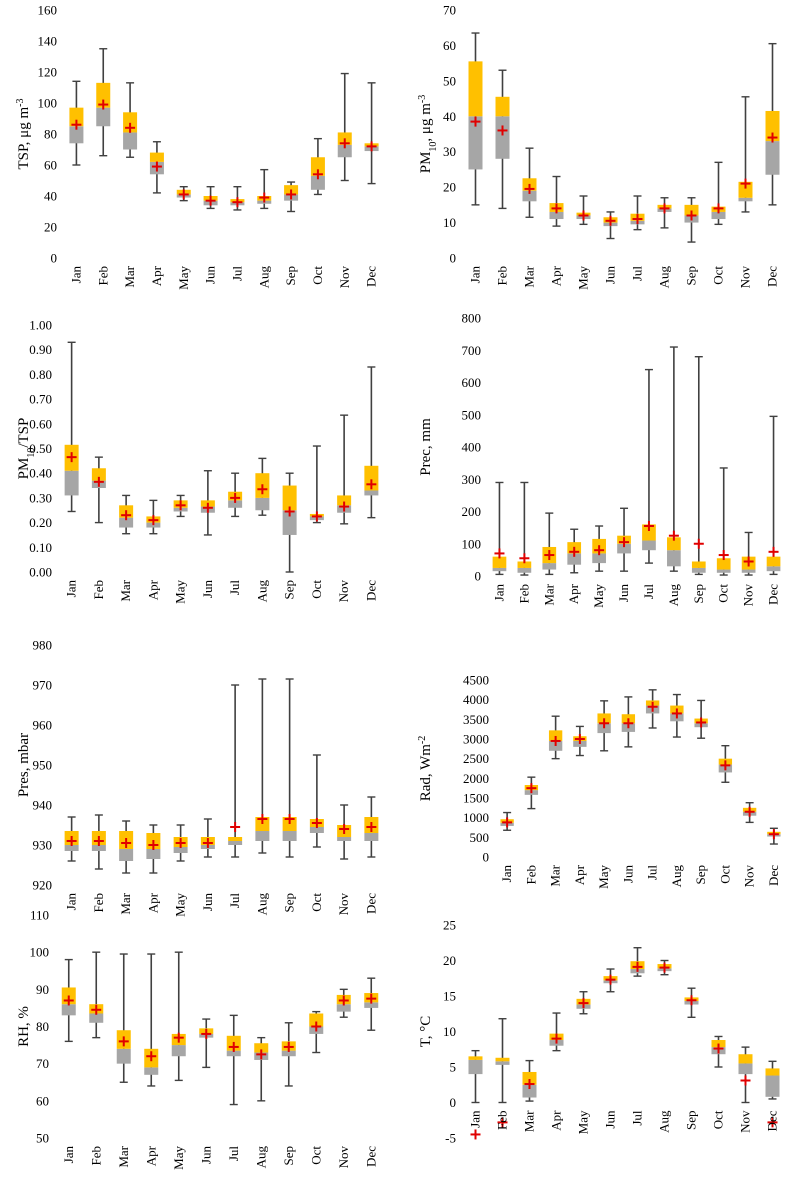 The width and height of the screenshot is (797, 1181). Describe the element at coordinates (40, 572) in the screenshot. I see `y-tick-label: 0.00` at that location.